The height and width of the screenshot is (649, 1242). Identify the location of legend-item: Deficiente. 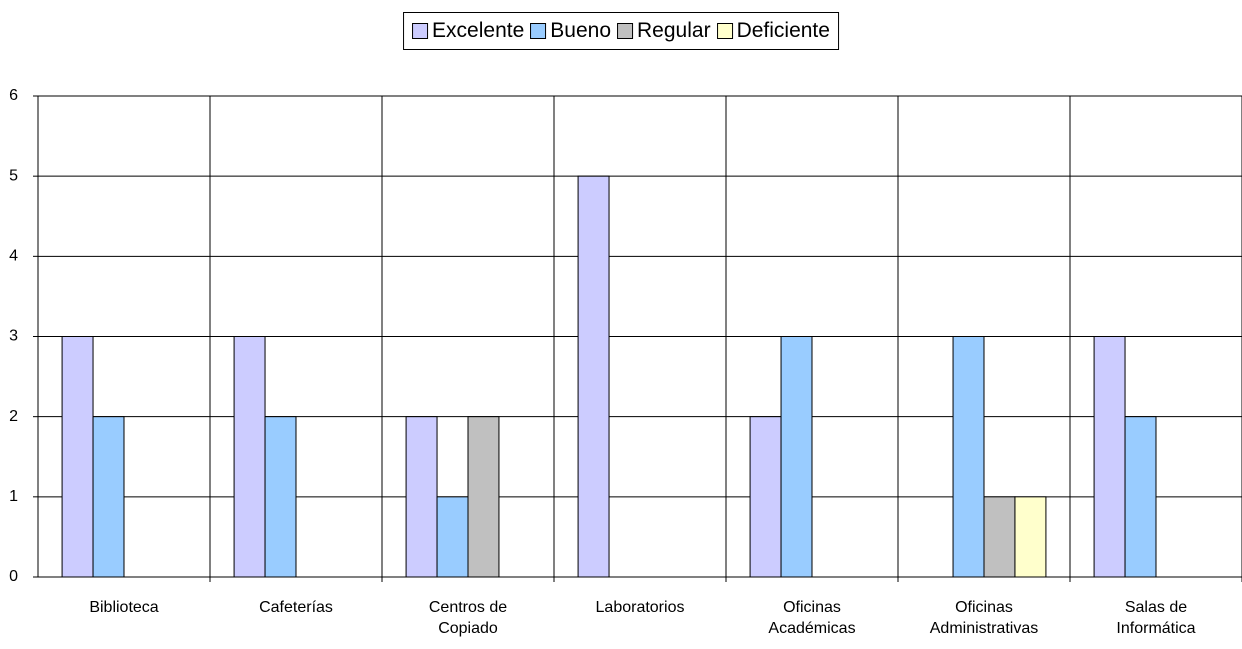
(773, 31).